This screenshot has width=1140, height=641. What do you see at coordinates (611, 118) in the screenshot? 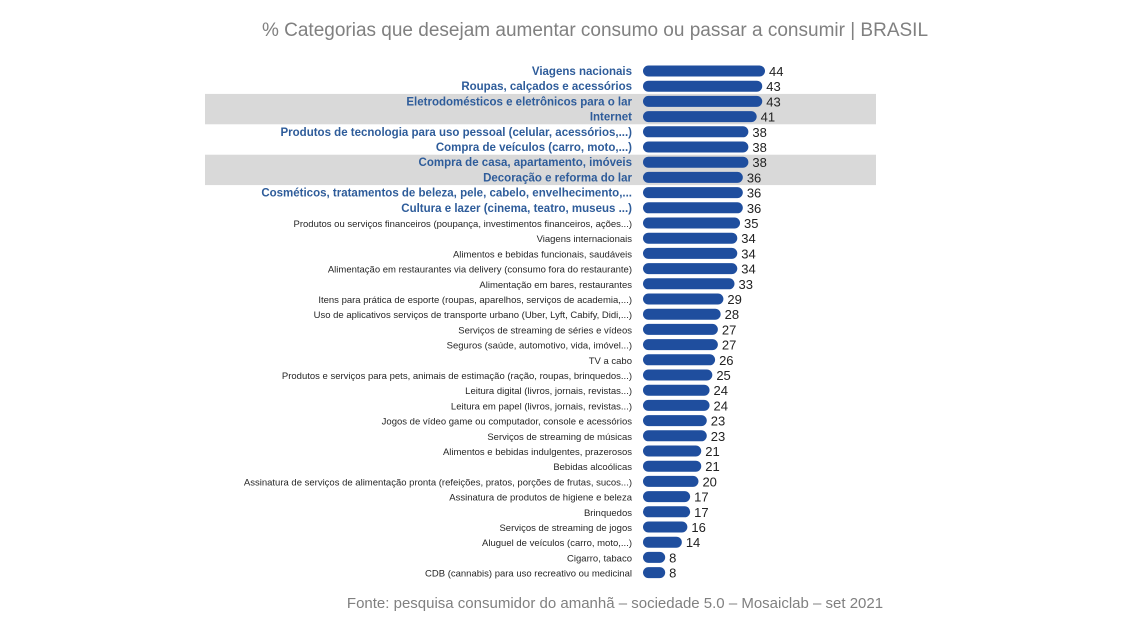
I see `category-label: Internet` at bounding box center [611, 118].